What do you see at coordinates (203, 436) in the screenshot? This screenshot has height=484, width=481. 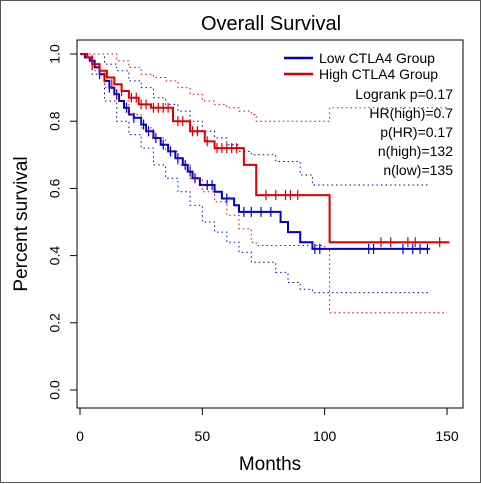 I see `x-tick-label: 50` at bounding box center [203, 436].